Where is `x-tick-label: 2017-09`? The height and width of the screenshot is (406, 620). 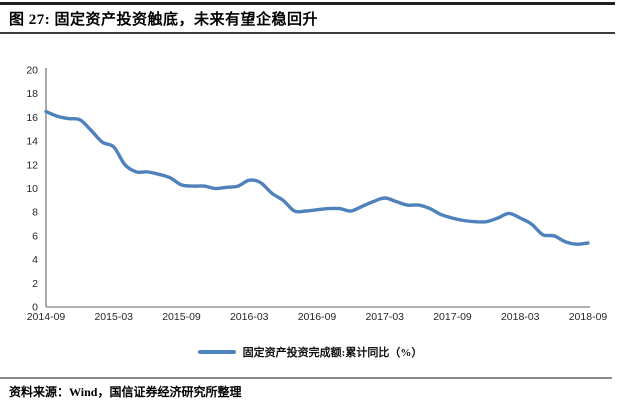 x-tick-label: 2017-09 is located at coordinates (452, 317).